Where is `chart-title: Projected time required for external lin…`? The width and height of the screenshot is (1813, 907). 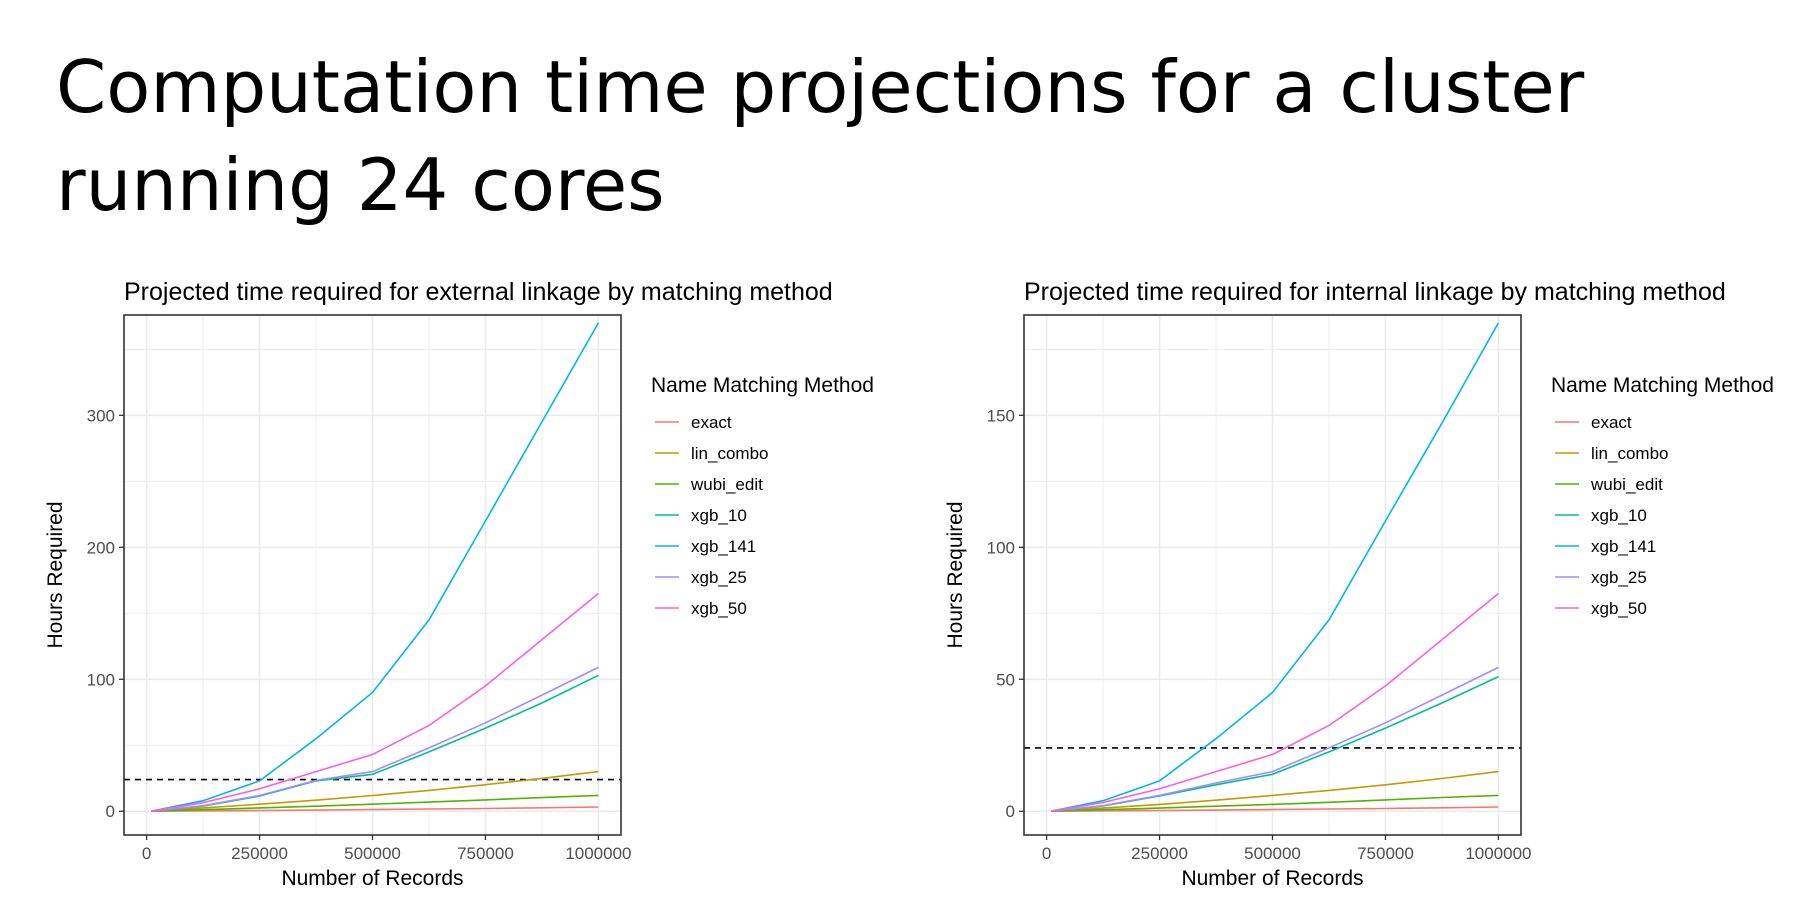 chart-title: Projected time required for external lin… is located at coordinates (478, 292).